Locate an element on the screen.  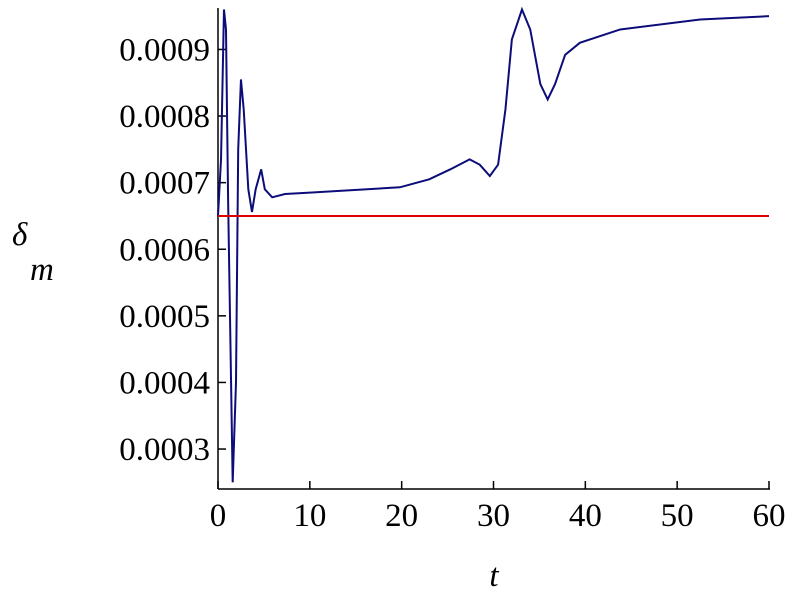
y-tick-label: 0.0007 is located at coordinates (164, 184).